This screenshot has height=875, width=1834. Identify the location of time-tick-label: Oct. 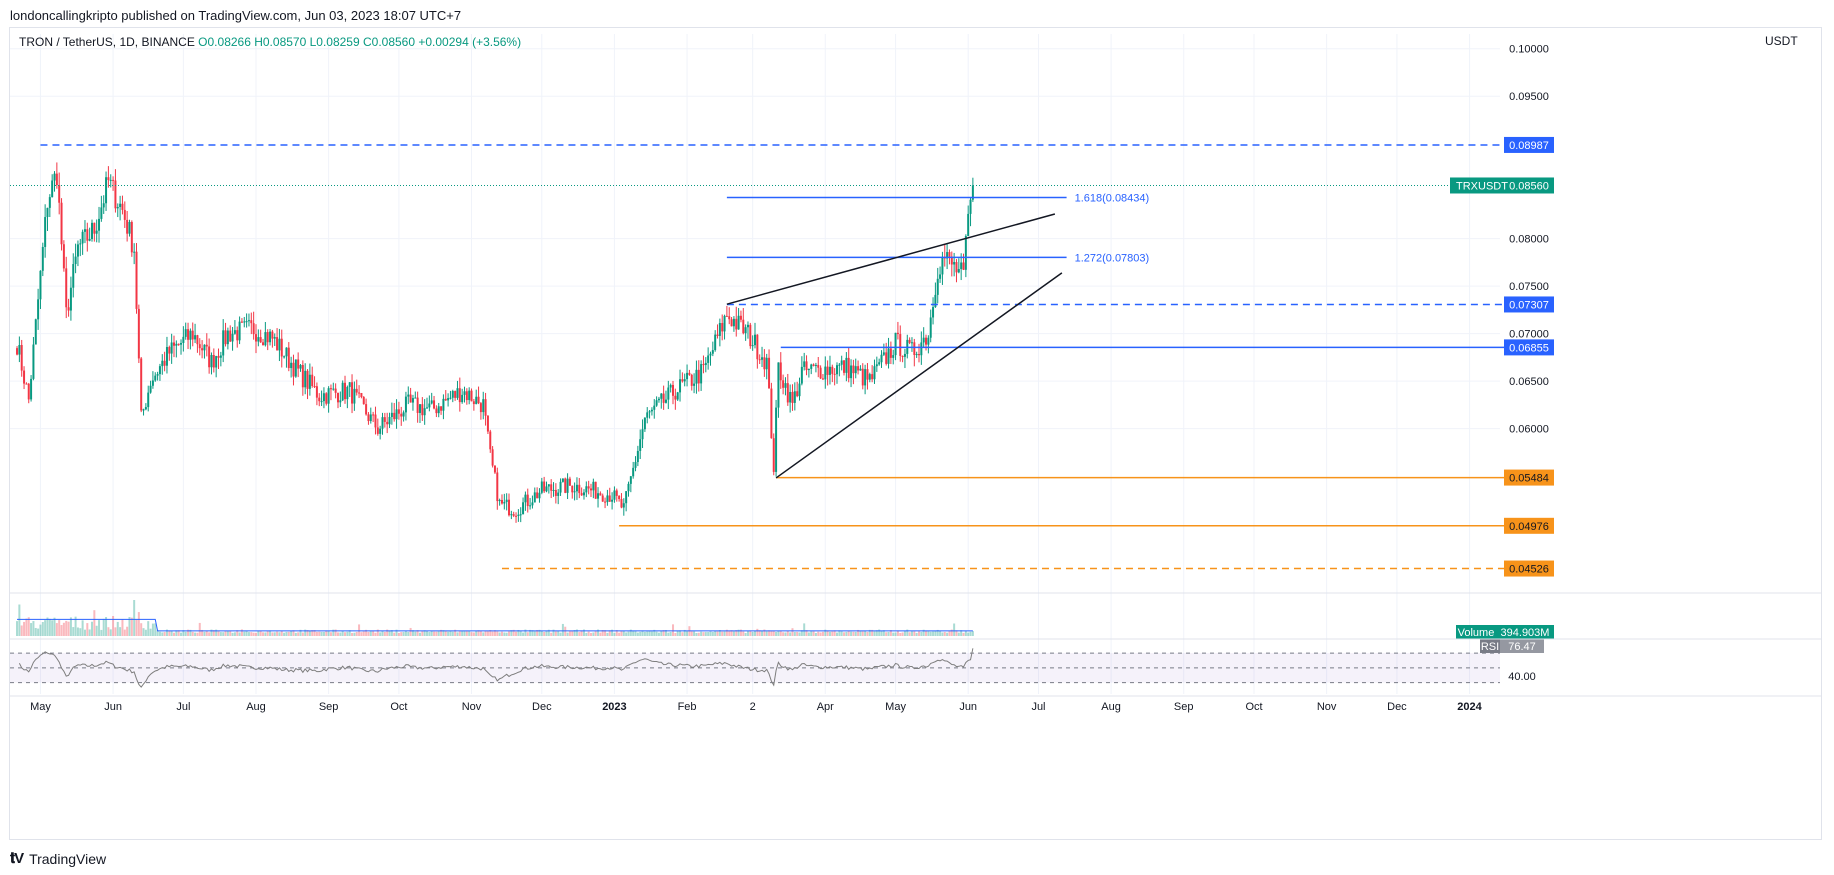
(398, 707).